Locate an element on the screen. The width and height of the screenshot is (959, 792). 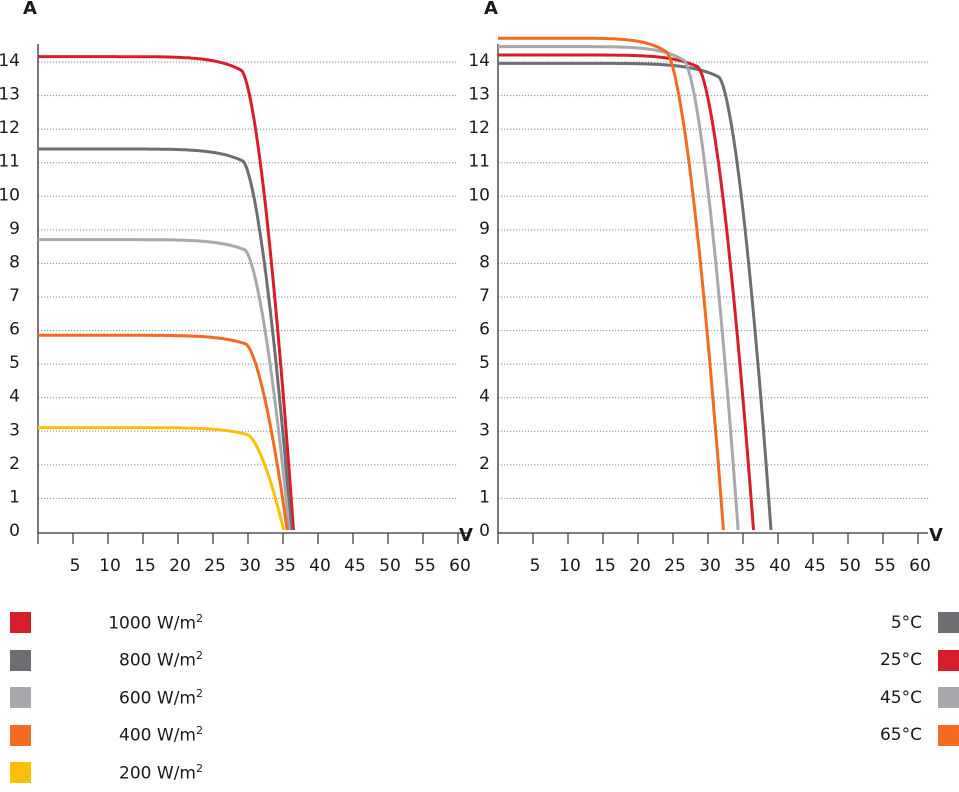
legend-label: 800 W/m2 is located at coordinates (161, 660).